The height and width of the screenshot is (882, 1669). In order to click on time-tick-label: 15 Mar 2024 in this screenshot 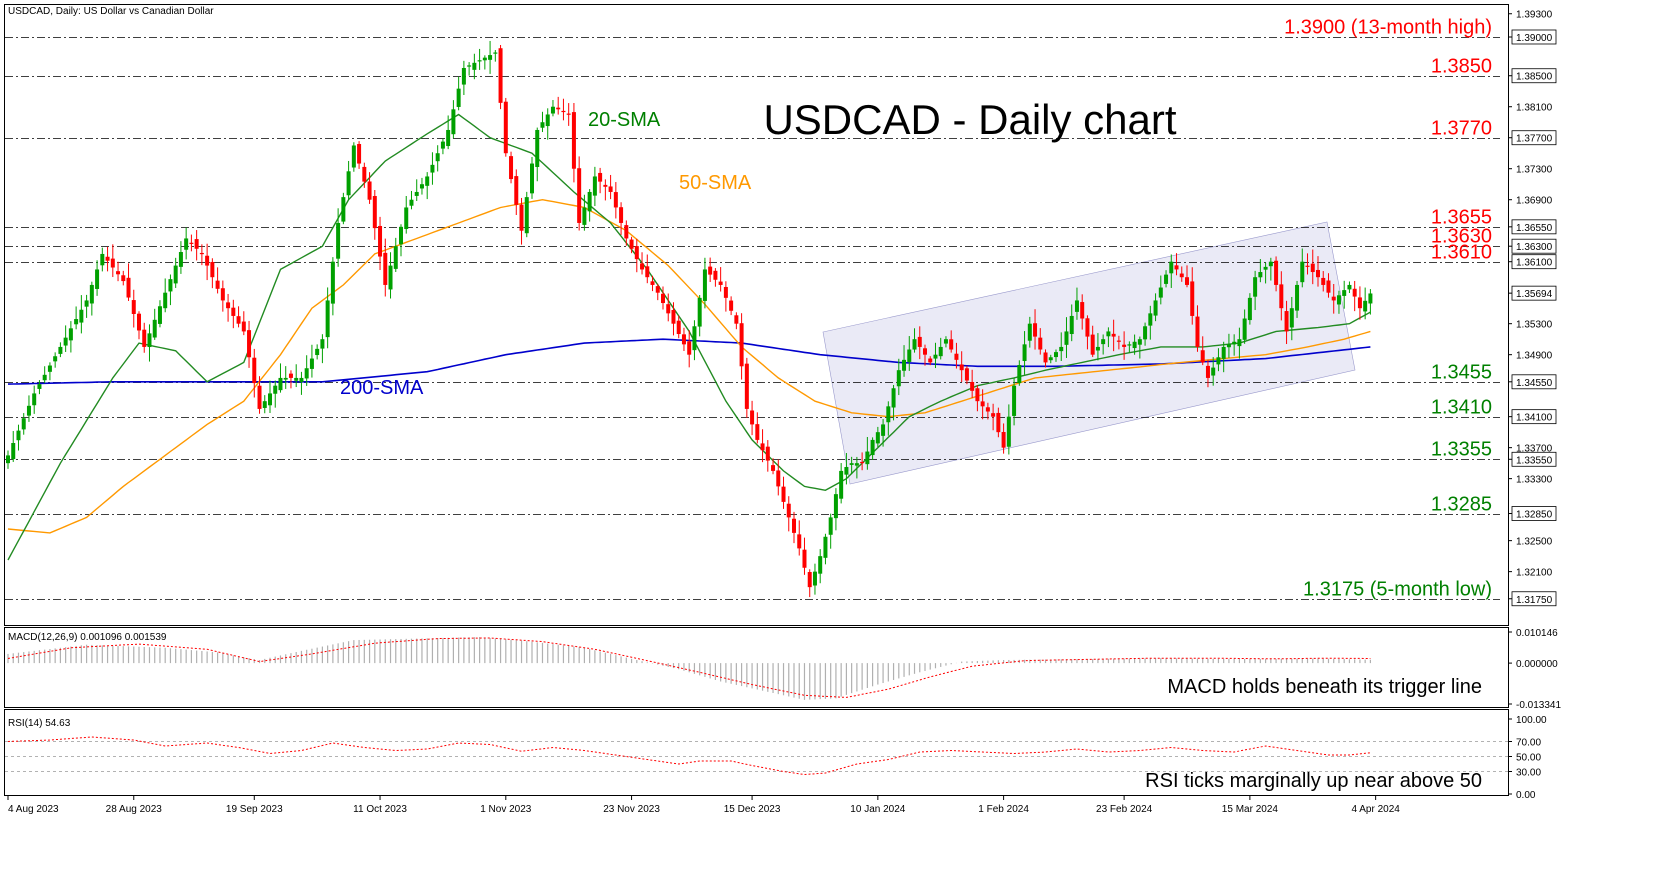, I will do `click(1250, 809)`.